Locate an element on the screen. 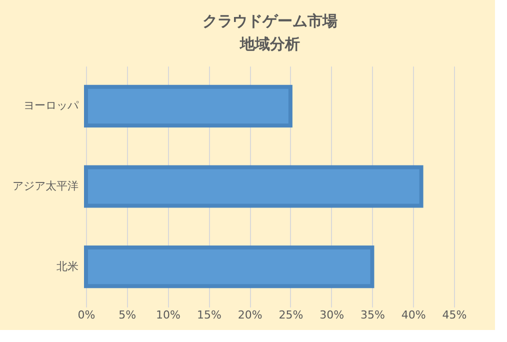 This screenshot has width=507, height=342. x-tick-label: 20% is located at coordinates (250, 315).